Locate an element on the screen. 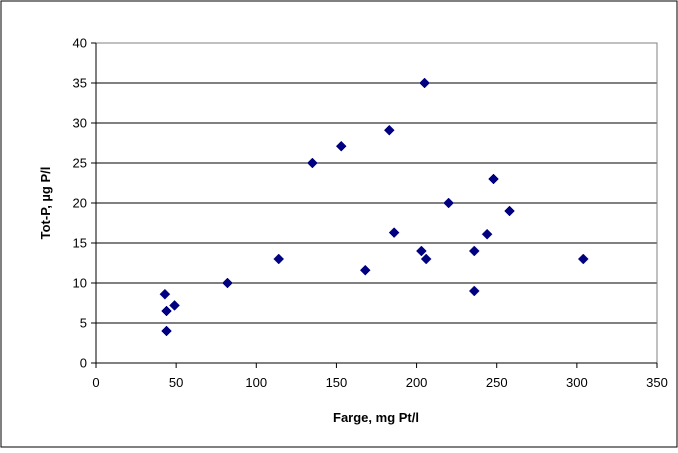 Image resolution: width=678 pixels, height=453 pixels. y-tick-label: 15 is located at coordinates (80, 243).